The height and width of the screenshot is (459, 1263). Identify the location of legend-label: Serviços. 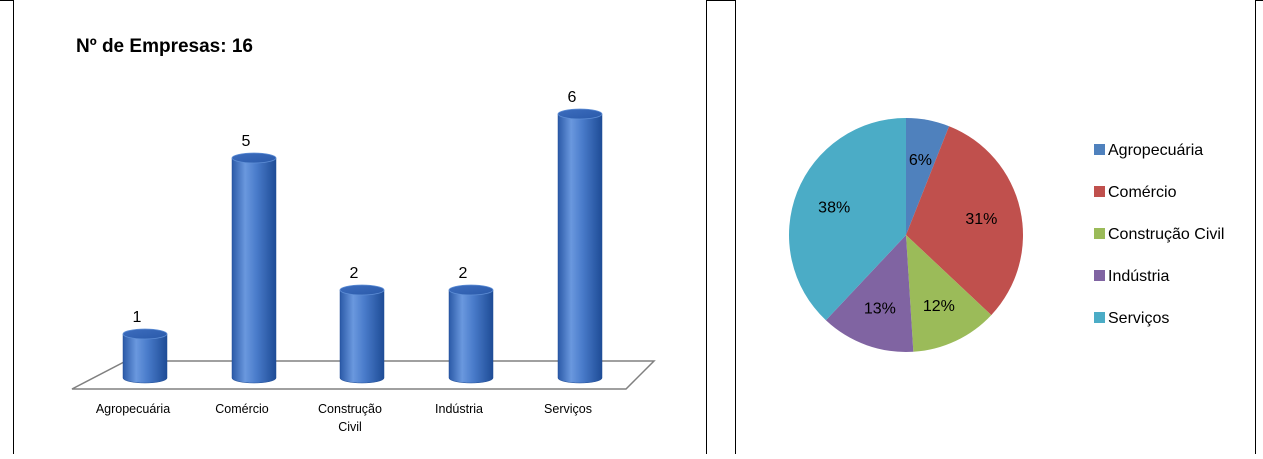
(1138, 318).